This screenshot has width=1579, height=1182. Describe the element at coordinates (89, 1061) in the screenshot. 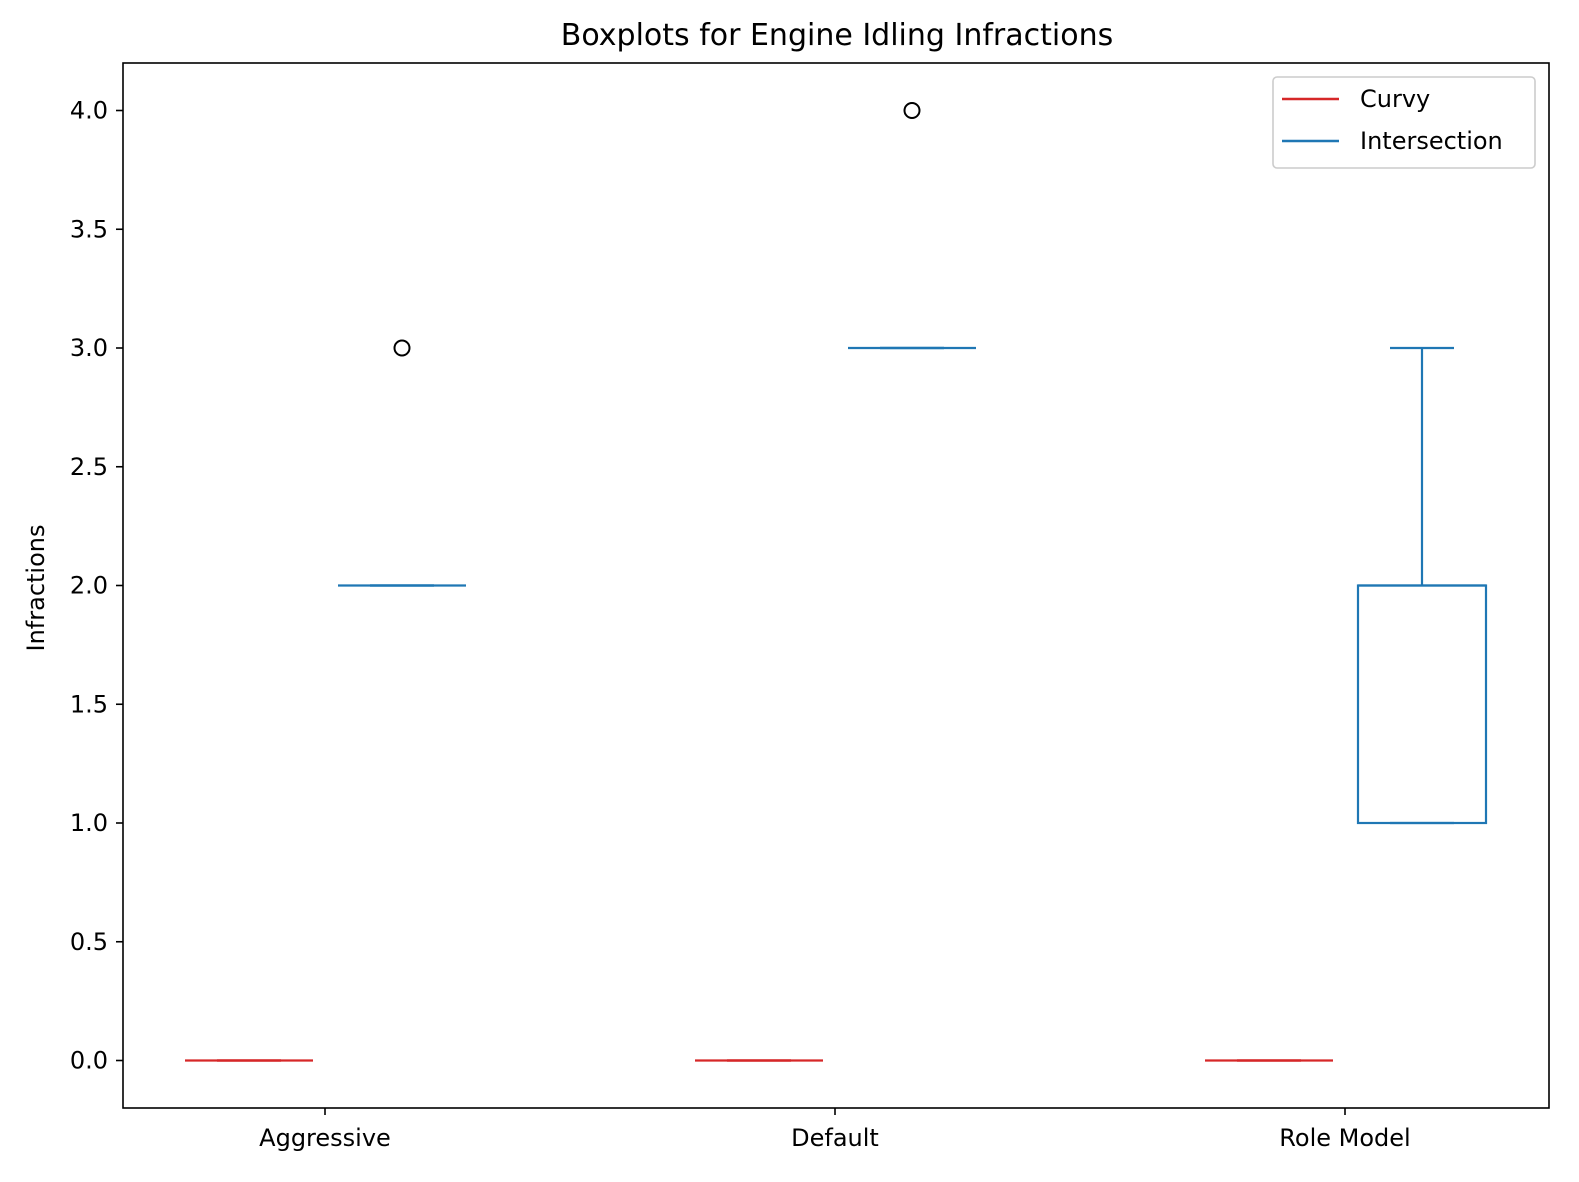

I see `y-tick-label: 0.0` at that location.